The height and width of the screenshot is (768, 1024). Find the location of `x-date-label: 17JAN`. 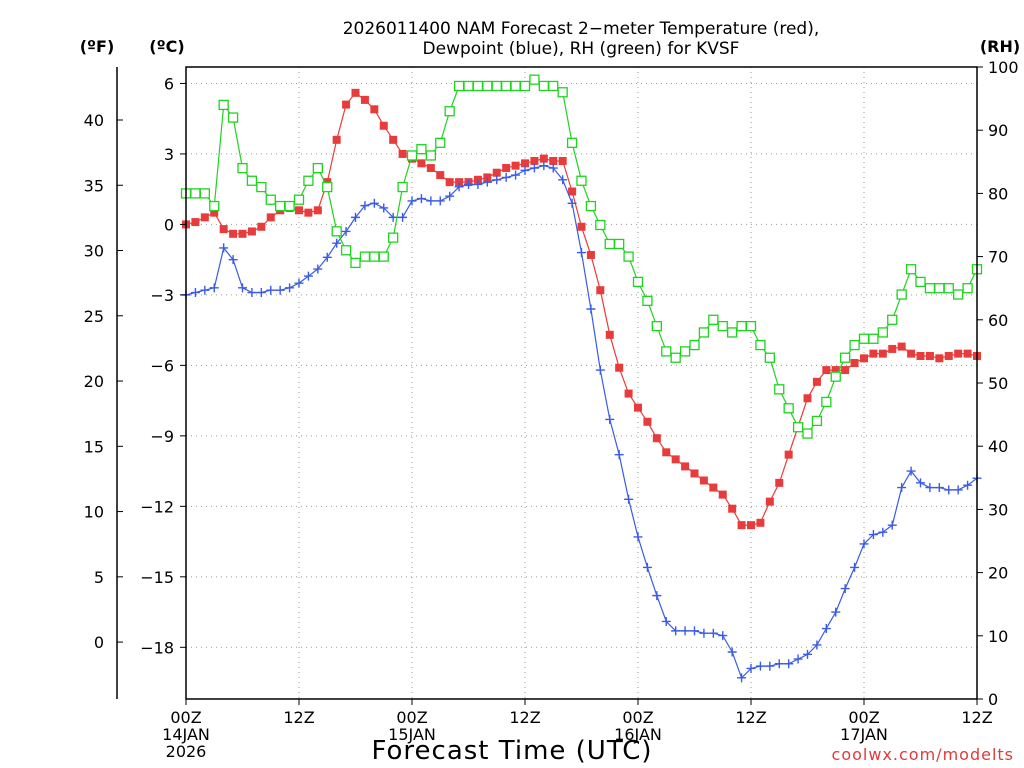

x-date-label: 17JAN is located at coordinates (864, 734).